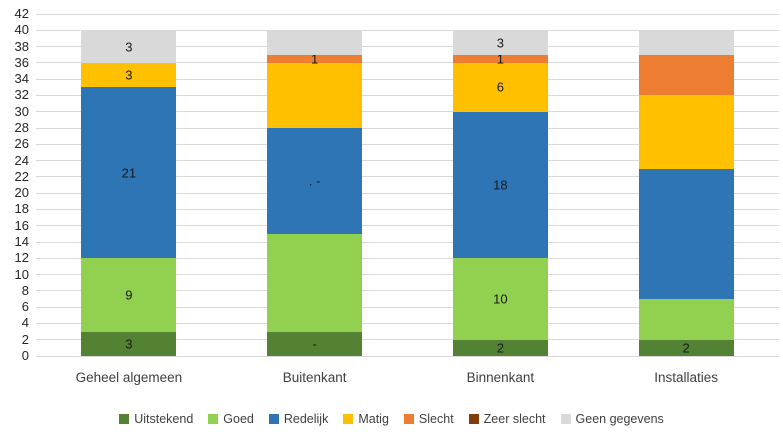 Image resolution: width=783 pixels, height=439 pixels. I want to click on legend-label: Uitstekend, so click(164, 419).